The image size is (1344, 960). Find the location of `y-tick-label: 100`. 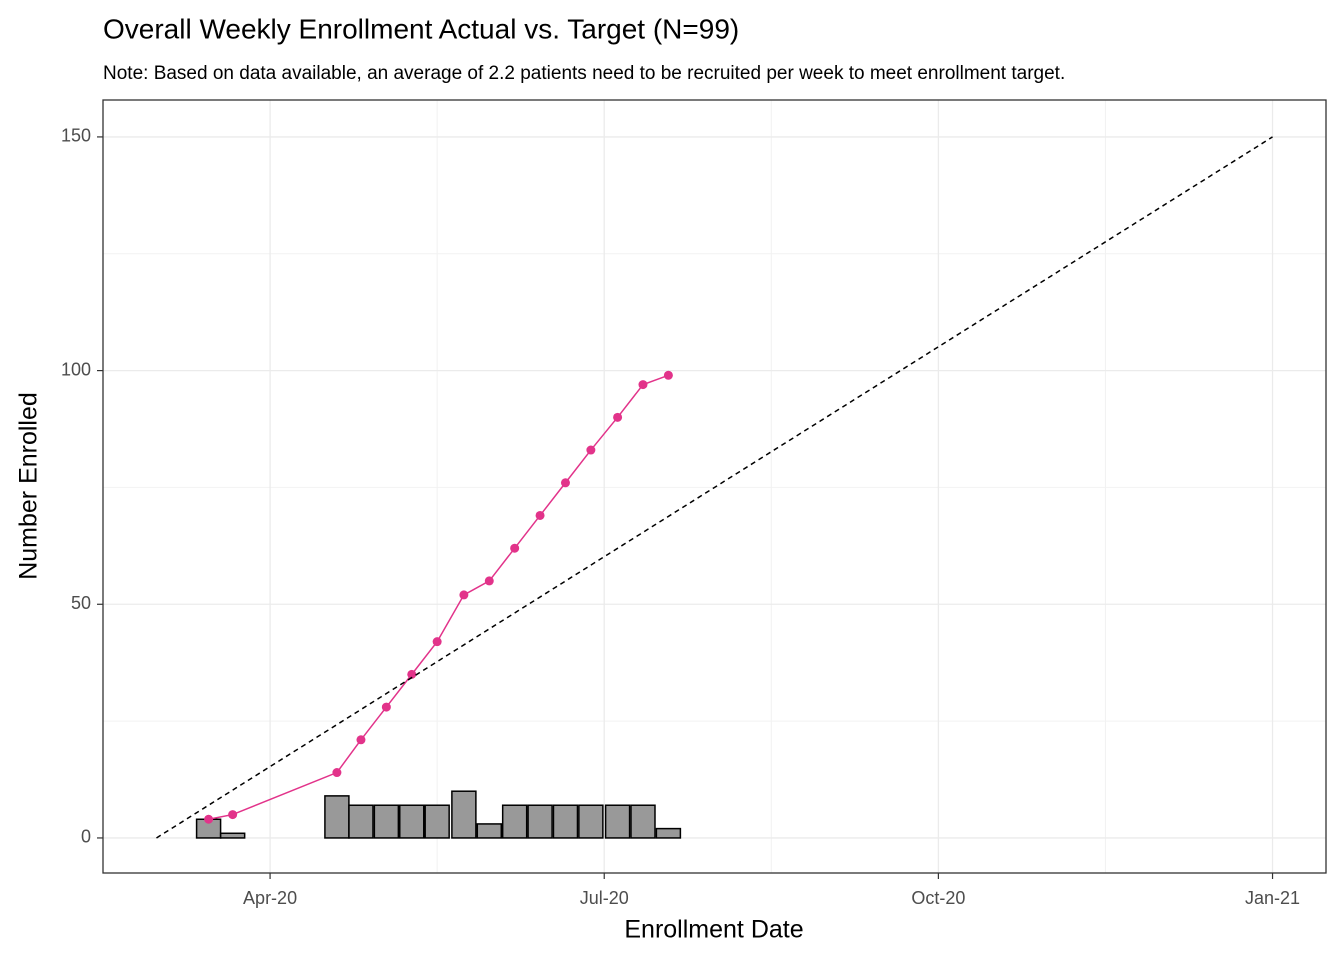

y-tick-label: 100 is located at coordinates (76, 369).